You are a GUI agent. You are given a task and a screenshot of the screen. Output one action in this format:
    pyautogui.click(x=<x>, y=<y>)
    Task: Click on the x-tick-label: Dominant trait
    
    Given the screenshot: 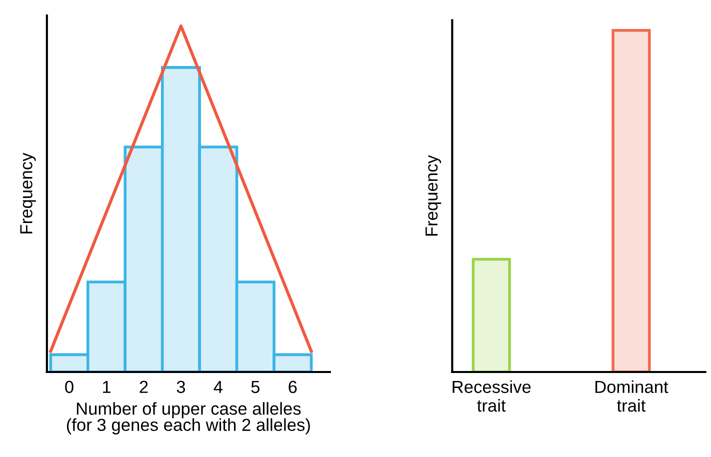 What is the action you would take?
    pyautogui.click(x=631, y=396)
    